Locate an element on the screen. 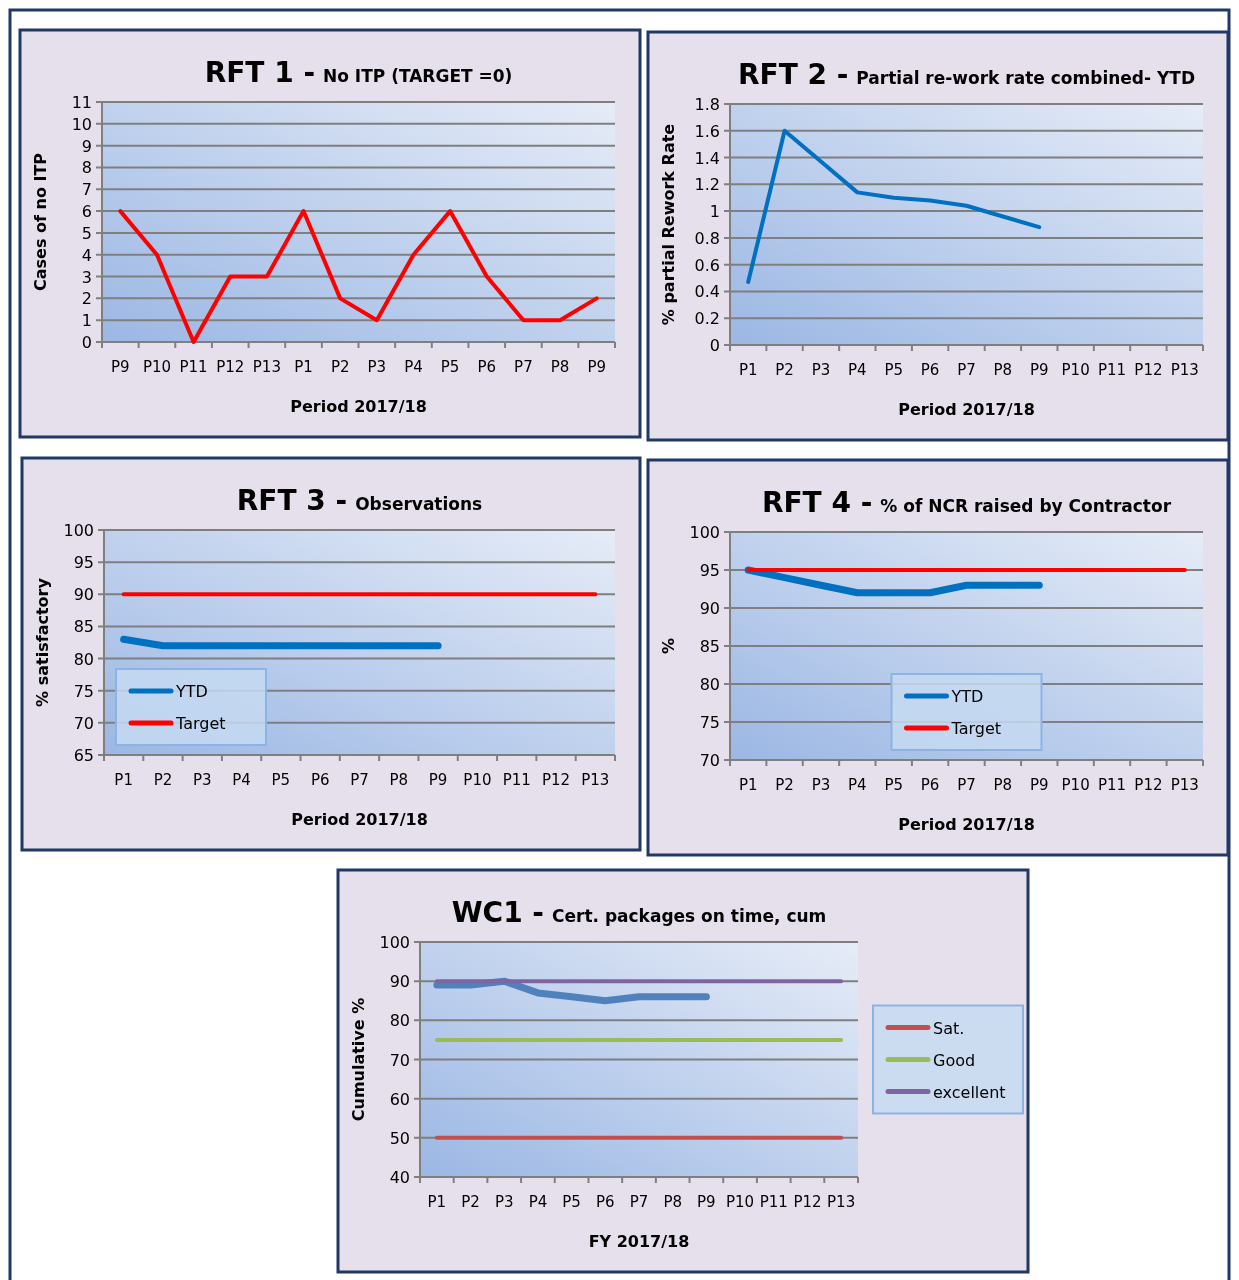  y-axis-title: % satisfactory is located at coordinates (42, 642).